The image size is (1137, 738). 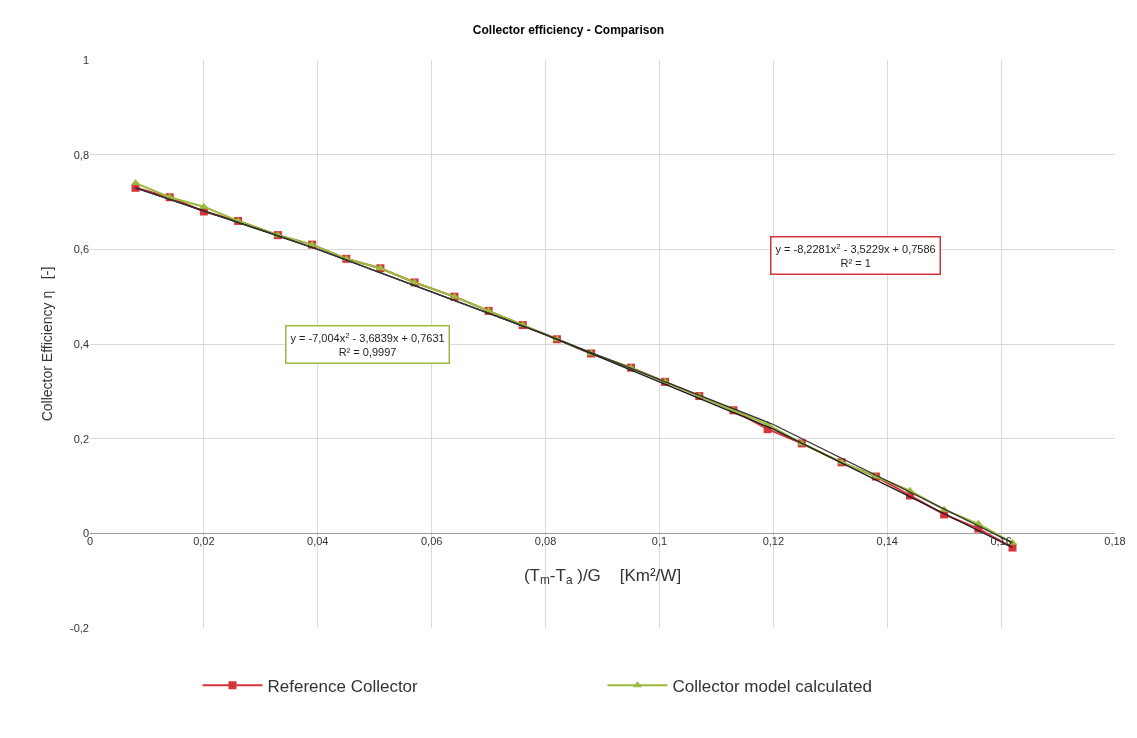 What do you see at coordinates (318, 541) in the screenshot?
I see `x-tick-label: 0,04` at bounding box center [318, 541].